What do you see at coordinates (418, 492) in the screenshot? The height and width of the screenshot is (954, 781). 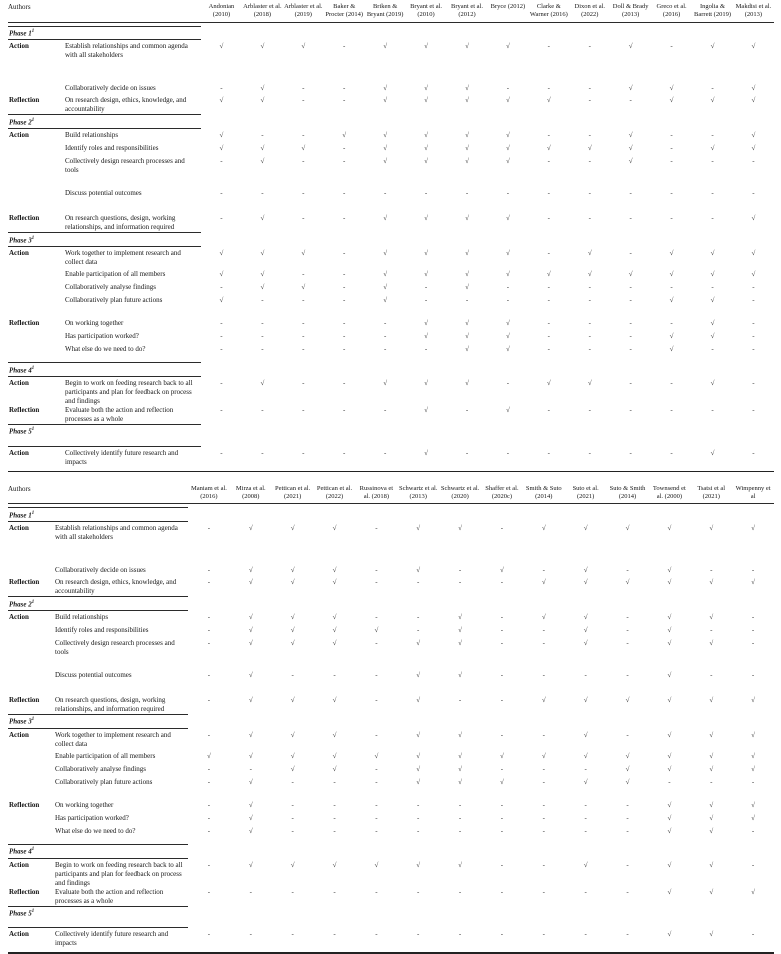 I see `author-column-header: Schwartz et al. (2013)` at bounding box center [418, 492].